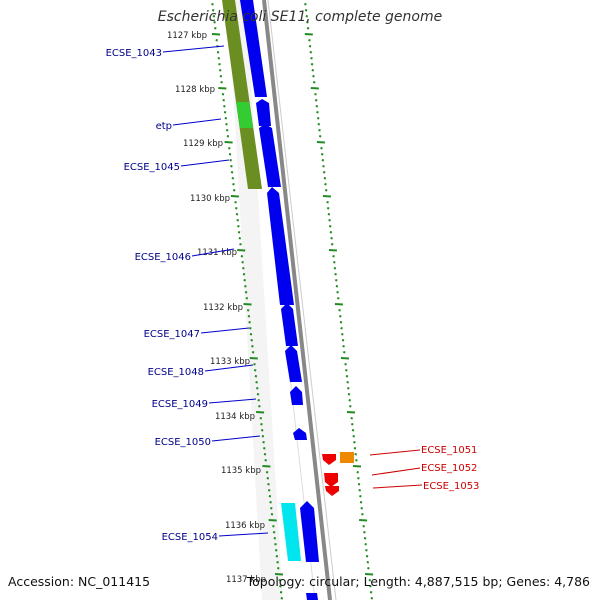  What do you see at coordinates (172, 334) in the screenshot?
I see `gene-label: ECSE_1047` at bounding box center [172, 334].